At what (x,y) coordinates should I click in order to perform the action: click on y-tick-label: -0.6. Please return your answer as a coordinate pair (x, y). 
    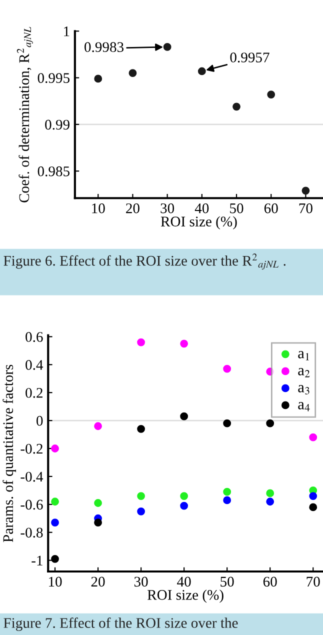
    Looking at the image, I should click on (31, 505).